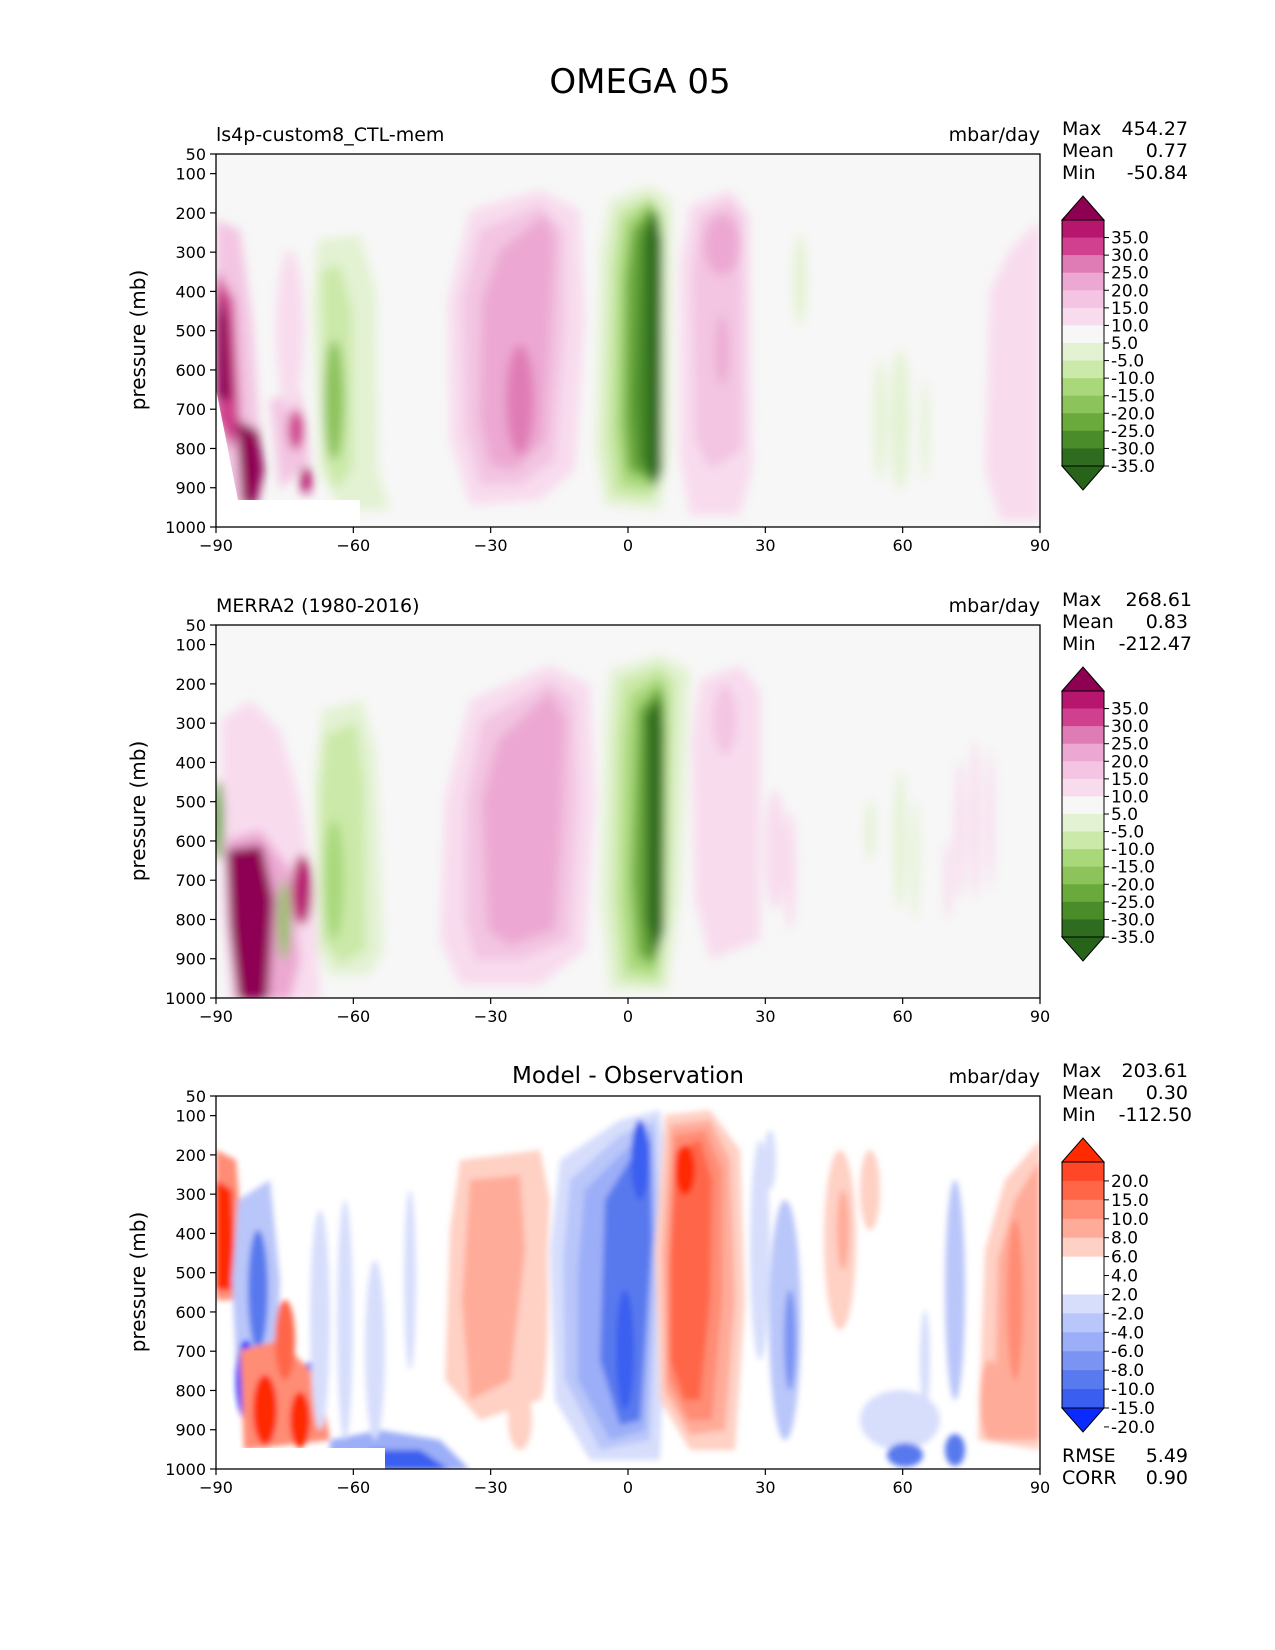  I want to click on rmse-value: 5.49, so click(1167, 1456).